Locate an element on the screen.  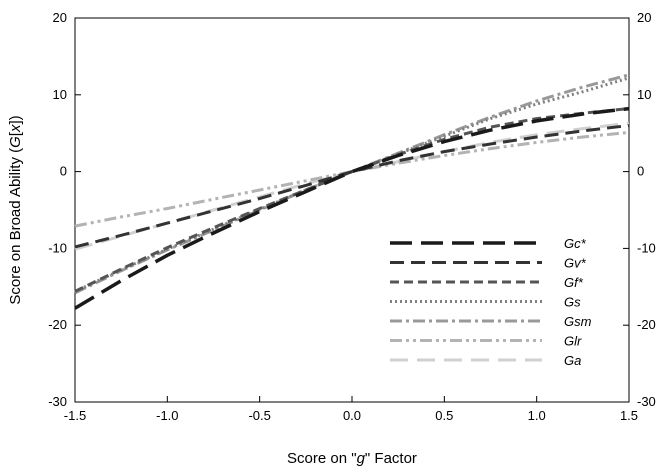
legend-label: Gc* is located at coordinates (575, 243).